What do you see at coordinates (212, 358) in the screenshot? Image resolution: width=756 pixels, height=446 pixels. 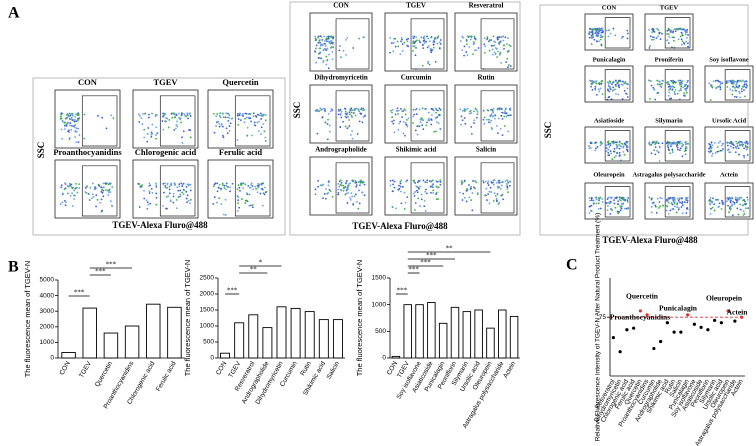 I see `y-tick-label: 0` at bounding box center [212, 358].